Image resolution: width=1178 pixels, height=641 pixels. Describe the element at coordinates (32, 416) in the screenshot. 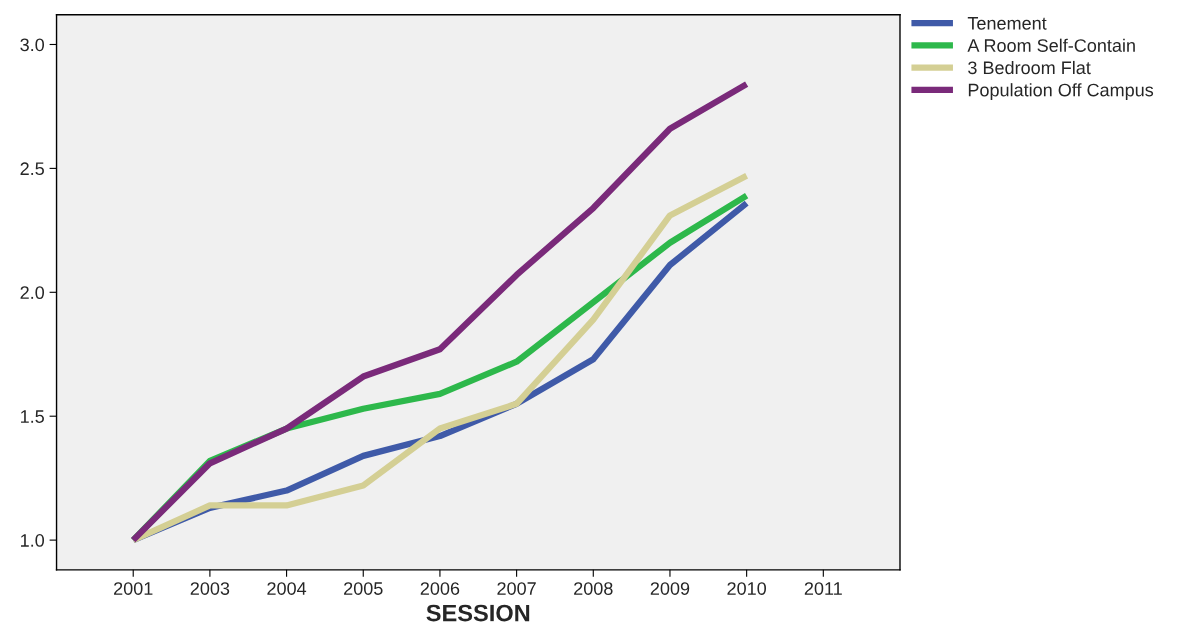

I see `y-tick-label: 1.5` at that location.